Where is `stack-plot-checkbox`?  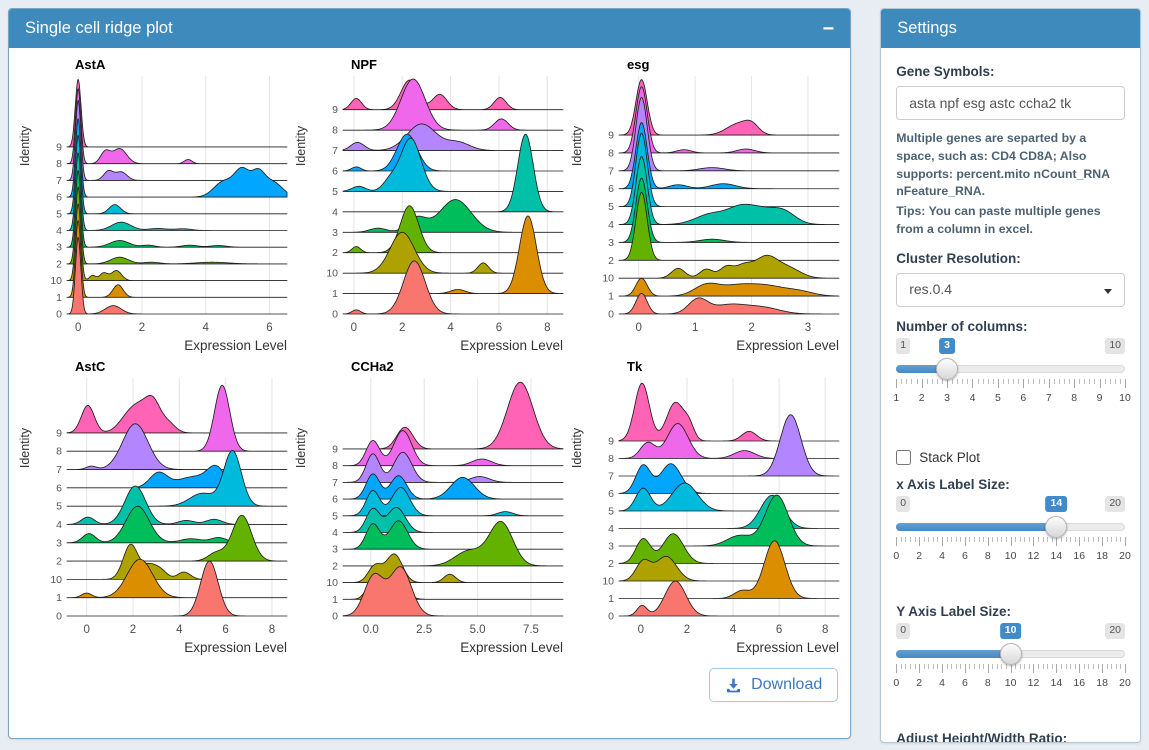 stack-plot-checkbox is located at coordinates (904, 457).